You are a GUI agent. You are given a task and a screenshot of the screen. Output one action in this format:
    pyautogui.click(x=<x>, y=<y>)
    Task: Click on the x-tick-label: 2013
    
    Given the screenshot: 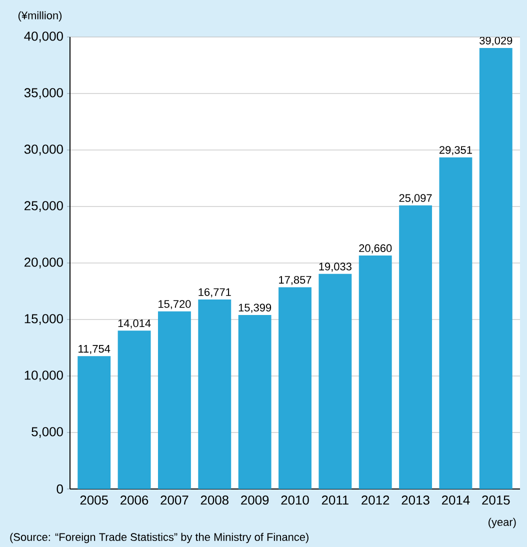 What is the action you would take?
    pyautogui.click(x=416, y=500)
    